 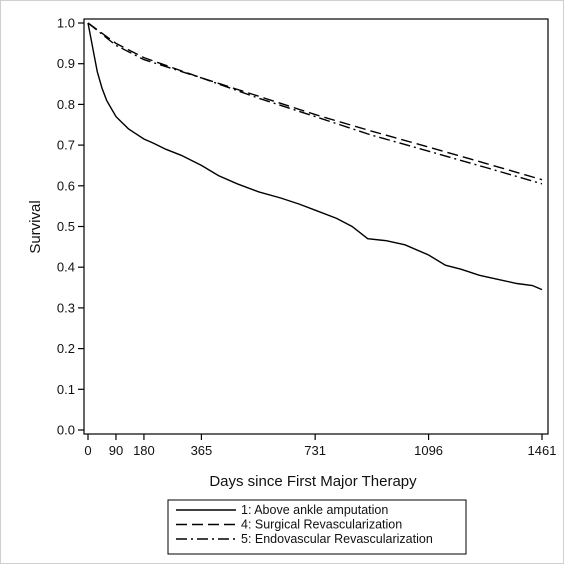 I want to click on x-axis: 0 90 180 365 731 1096 1461, so click(x=320, y=446).